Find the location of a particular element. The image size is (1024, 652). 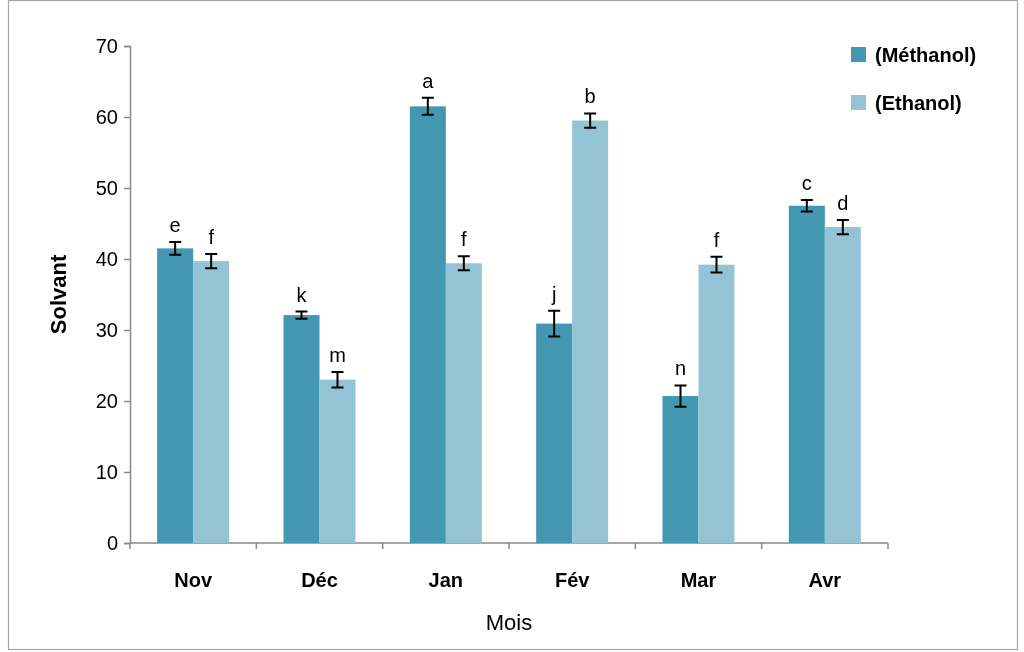

legend-label: (Ethanol) is located at coordinates (918, 103).